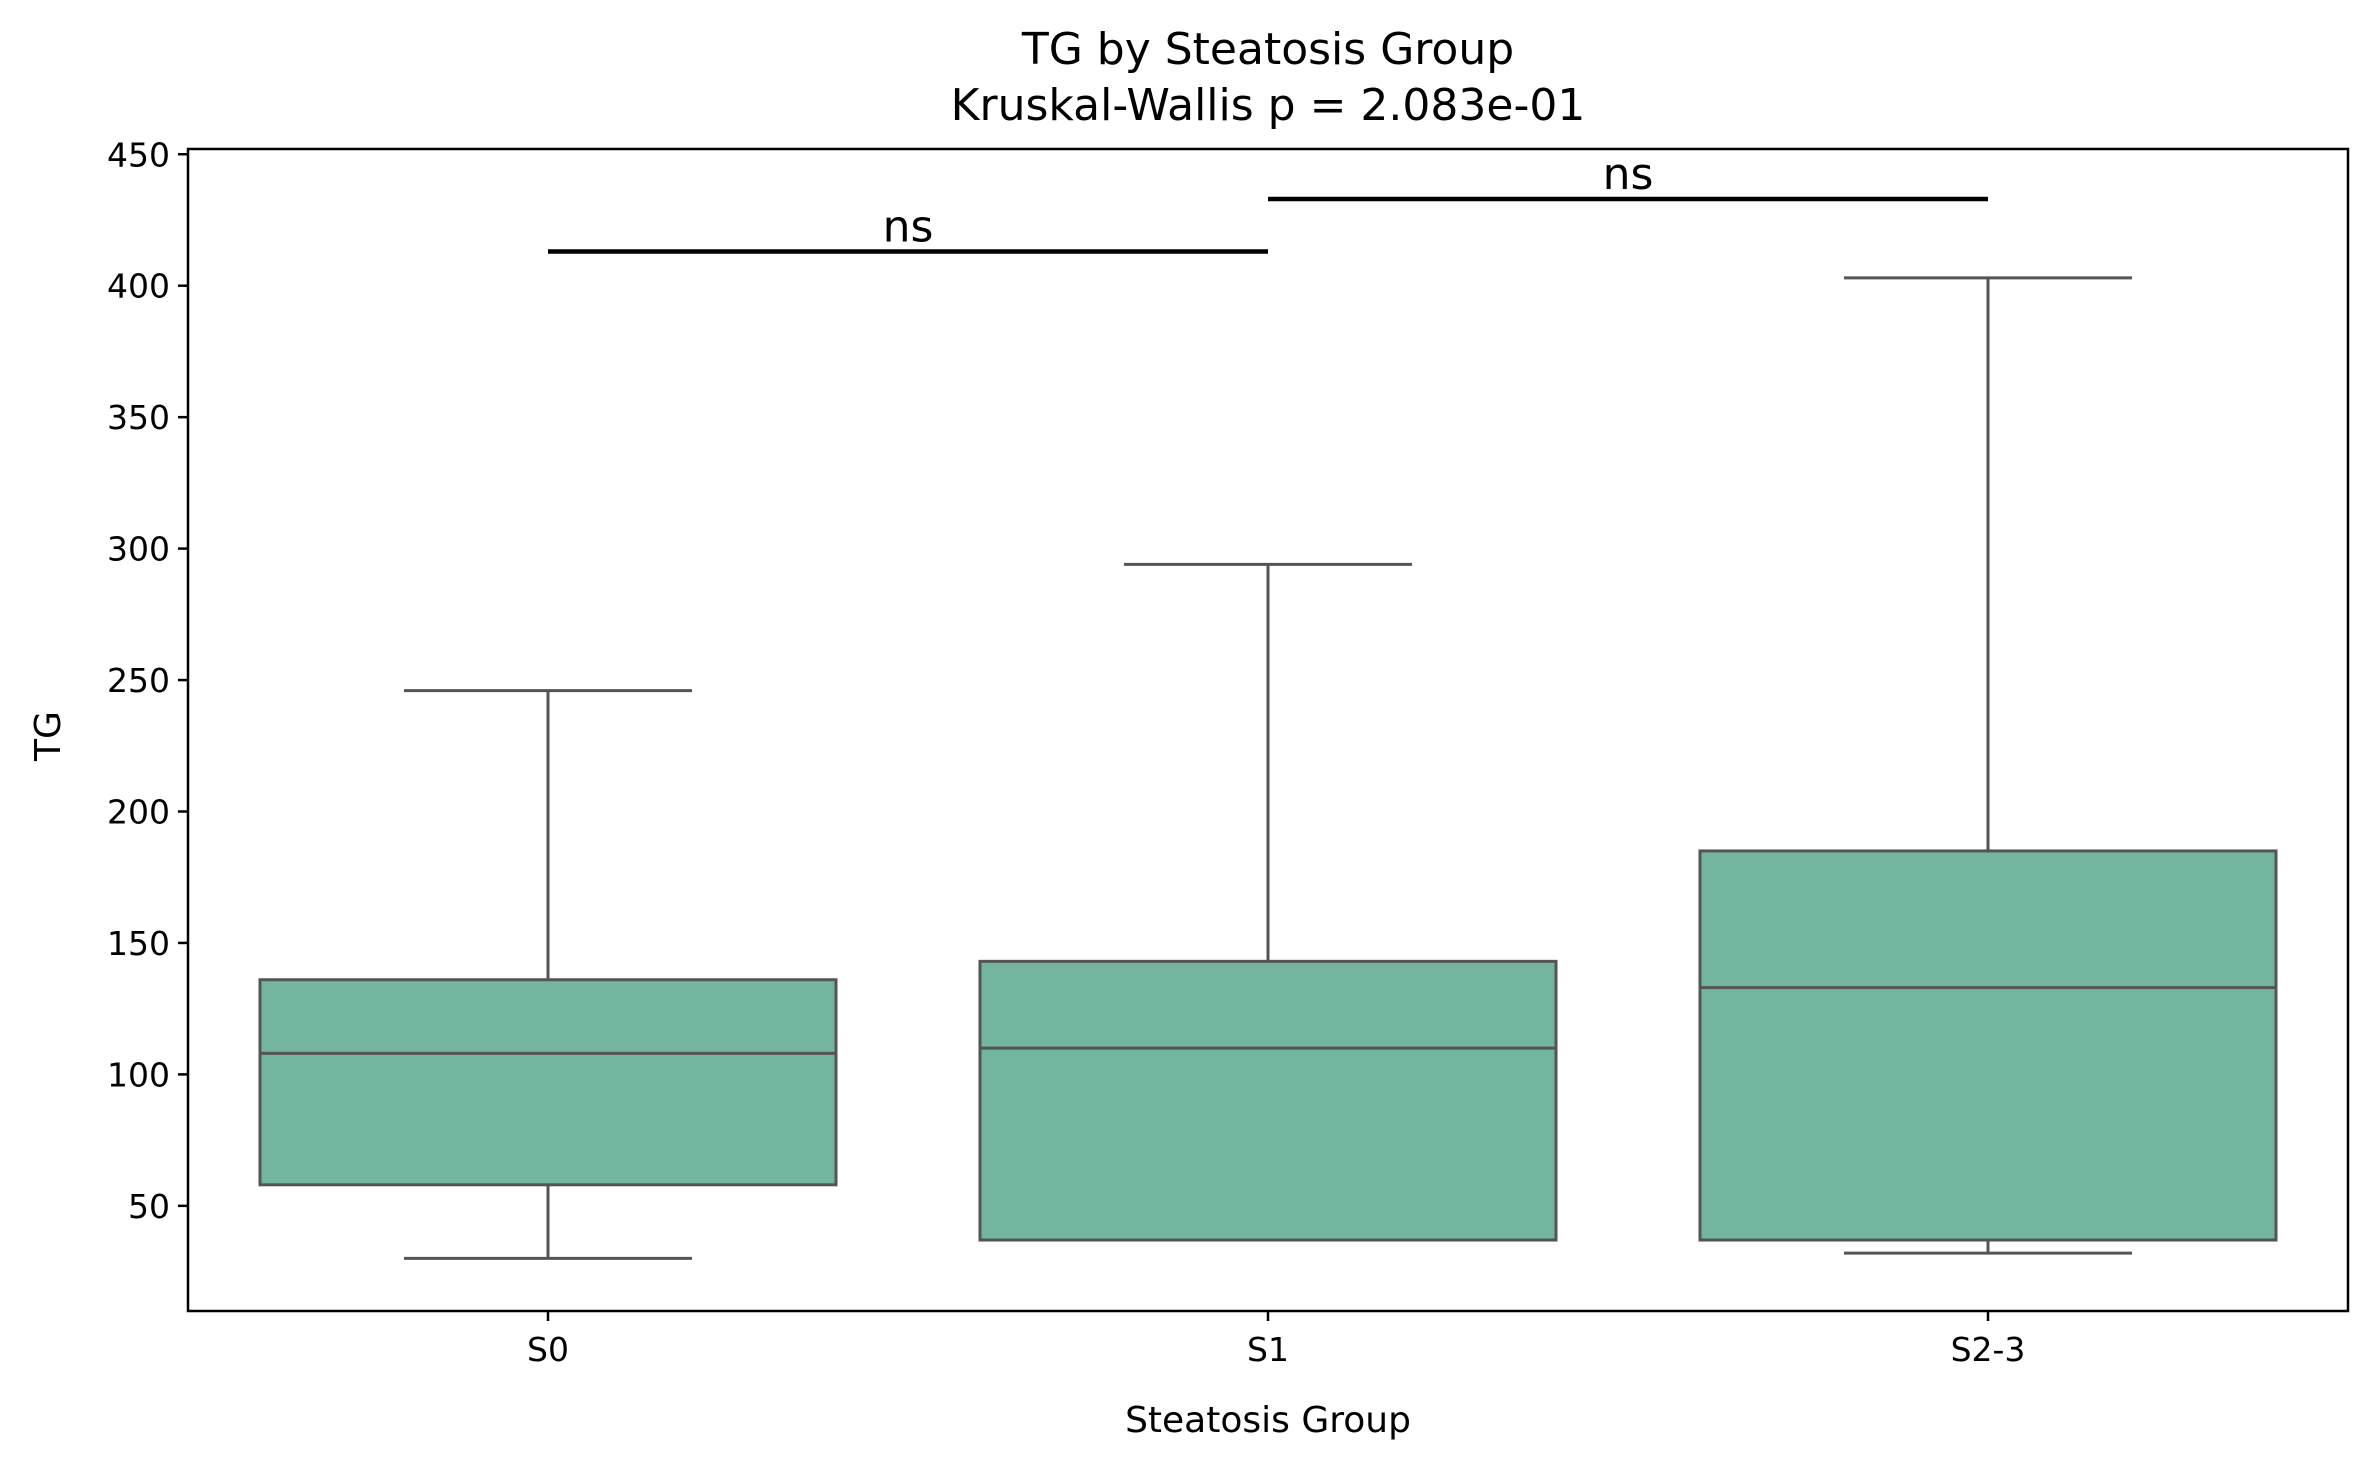 This screenshot has width=2372, height=1471. Describe the element at coordinates (138, 286) in the screenshot. I see `y-tick-label: 400` at that location.